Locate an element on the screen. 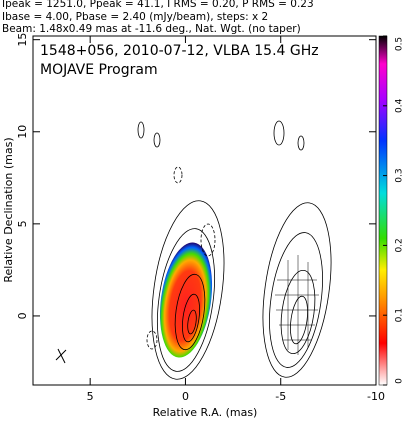  colorbar-tick-label: 0.2 is located at coordinates (400, 245).